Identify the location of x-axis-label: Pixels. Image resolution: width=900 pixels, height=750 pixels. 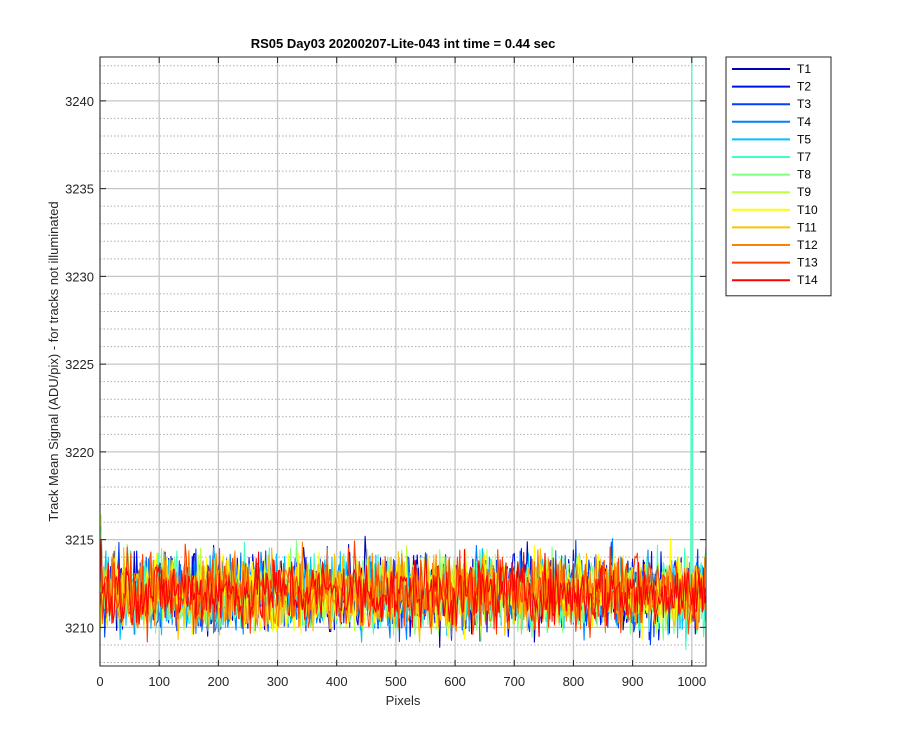
(403, 700).